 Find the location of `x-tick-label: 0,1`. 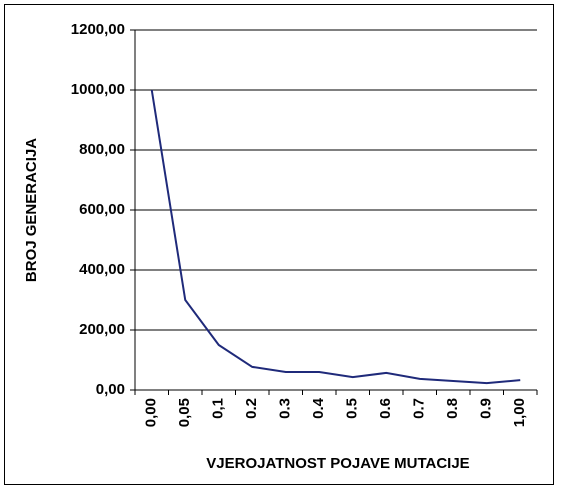

x-tick-label: 0,1 is located at coordinates (218, 408).